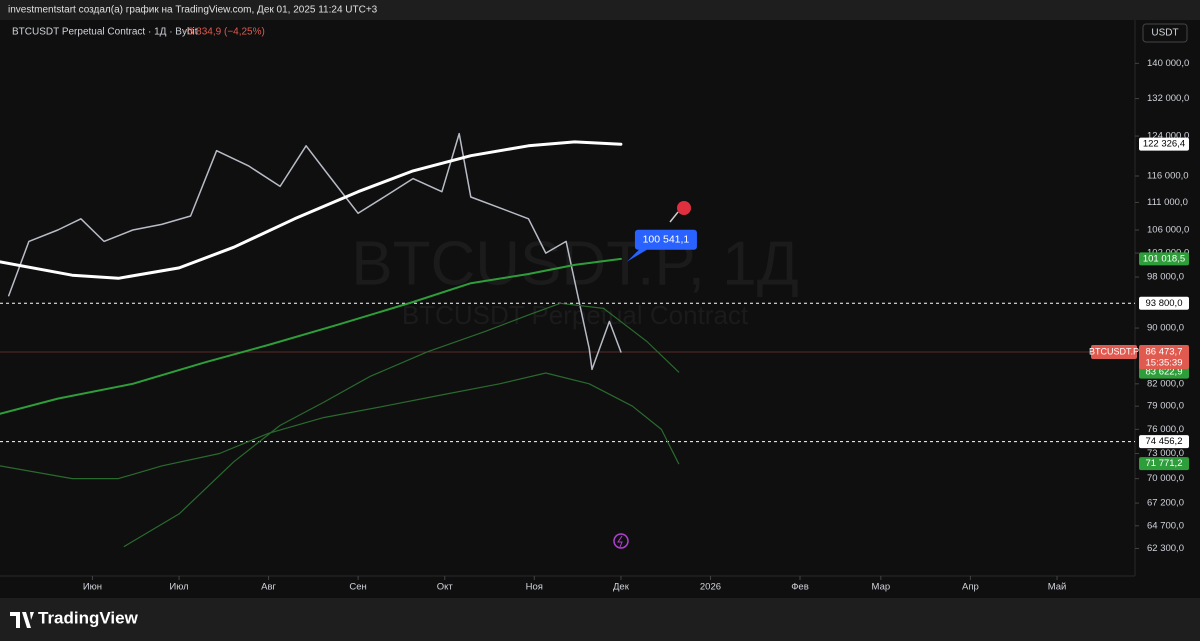 This screenshot has width=1200, height=641. I want to click on countdown: 15:35:39, so click(1164, 363).